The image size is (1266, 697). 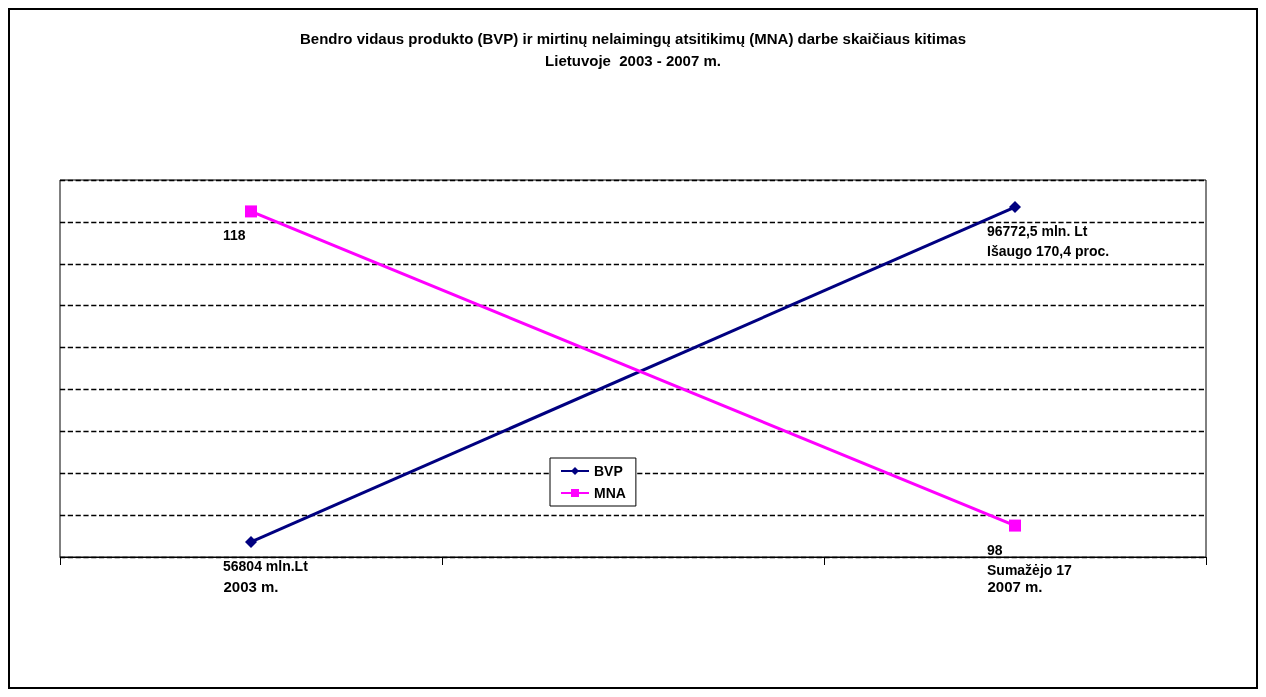 What do you see at coordinates (1048, 241) in the screenshot?
I see `data-label: 96772,5 mln. Lt Išaugo 170,4 proc.` at bounding box center [1048, 241].